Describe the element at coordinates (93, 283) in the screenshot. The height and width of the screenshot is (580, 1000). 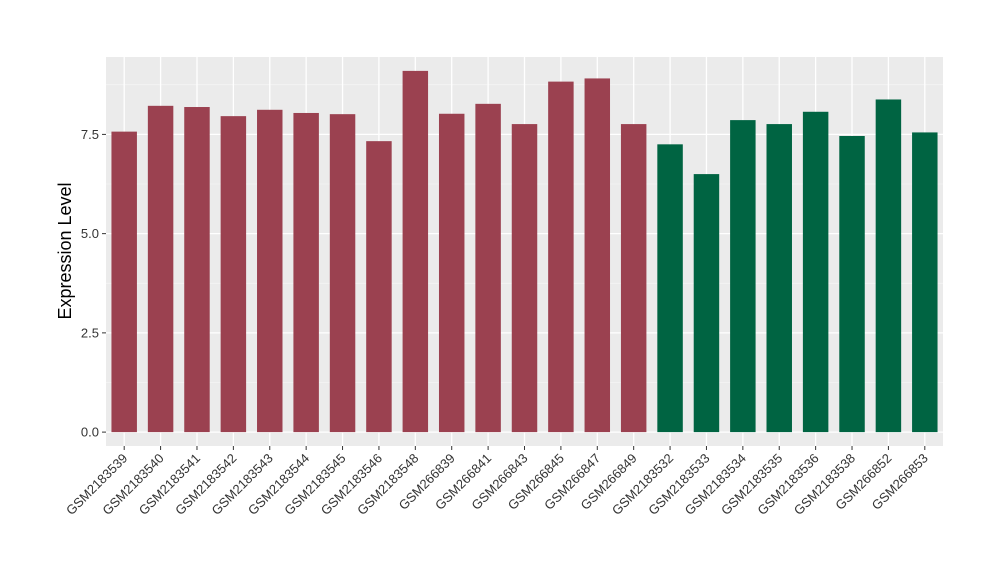
I see `y-axis: 0.0 2.5 5.0 7.5` at that location.